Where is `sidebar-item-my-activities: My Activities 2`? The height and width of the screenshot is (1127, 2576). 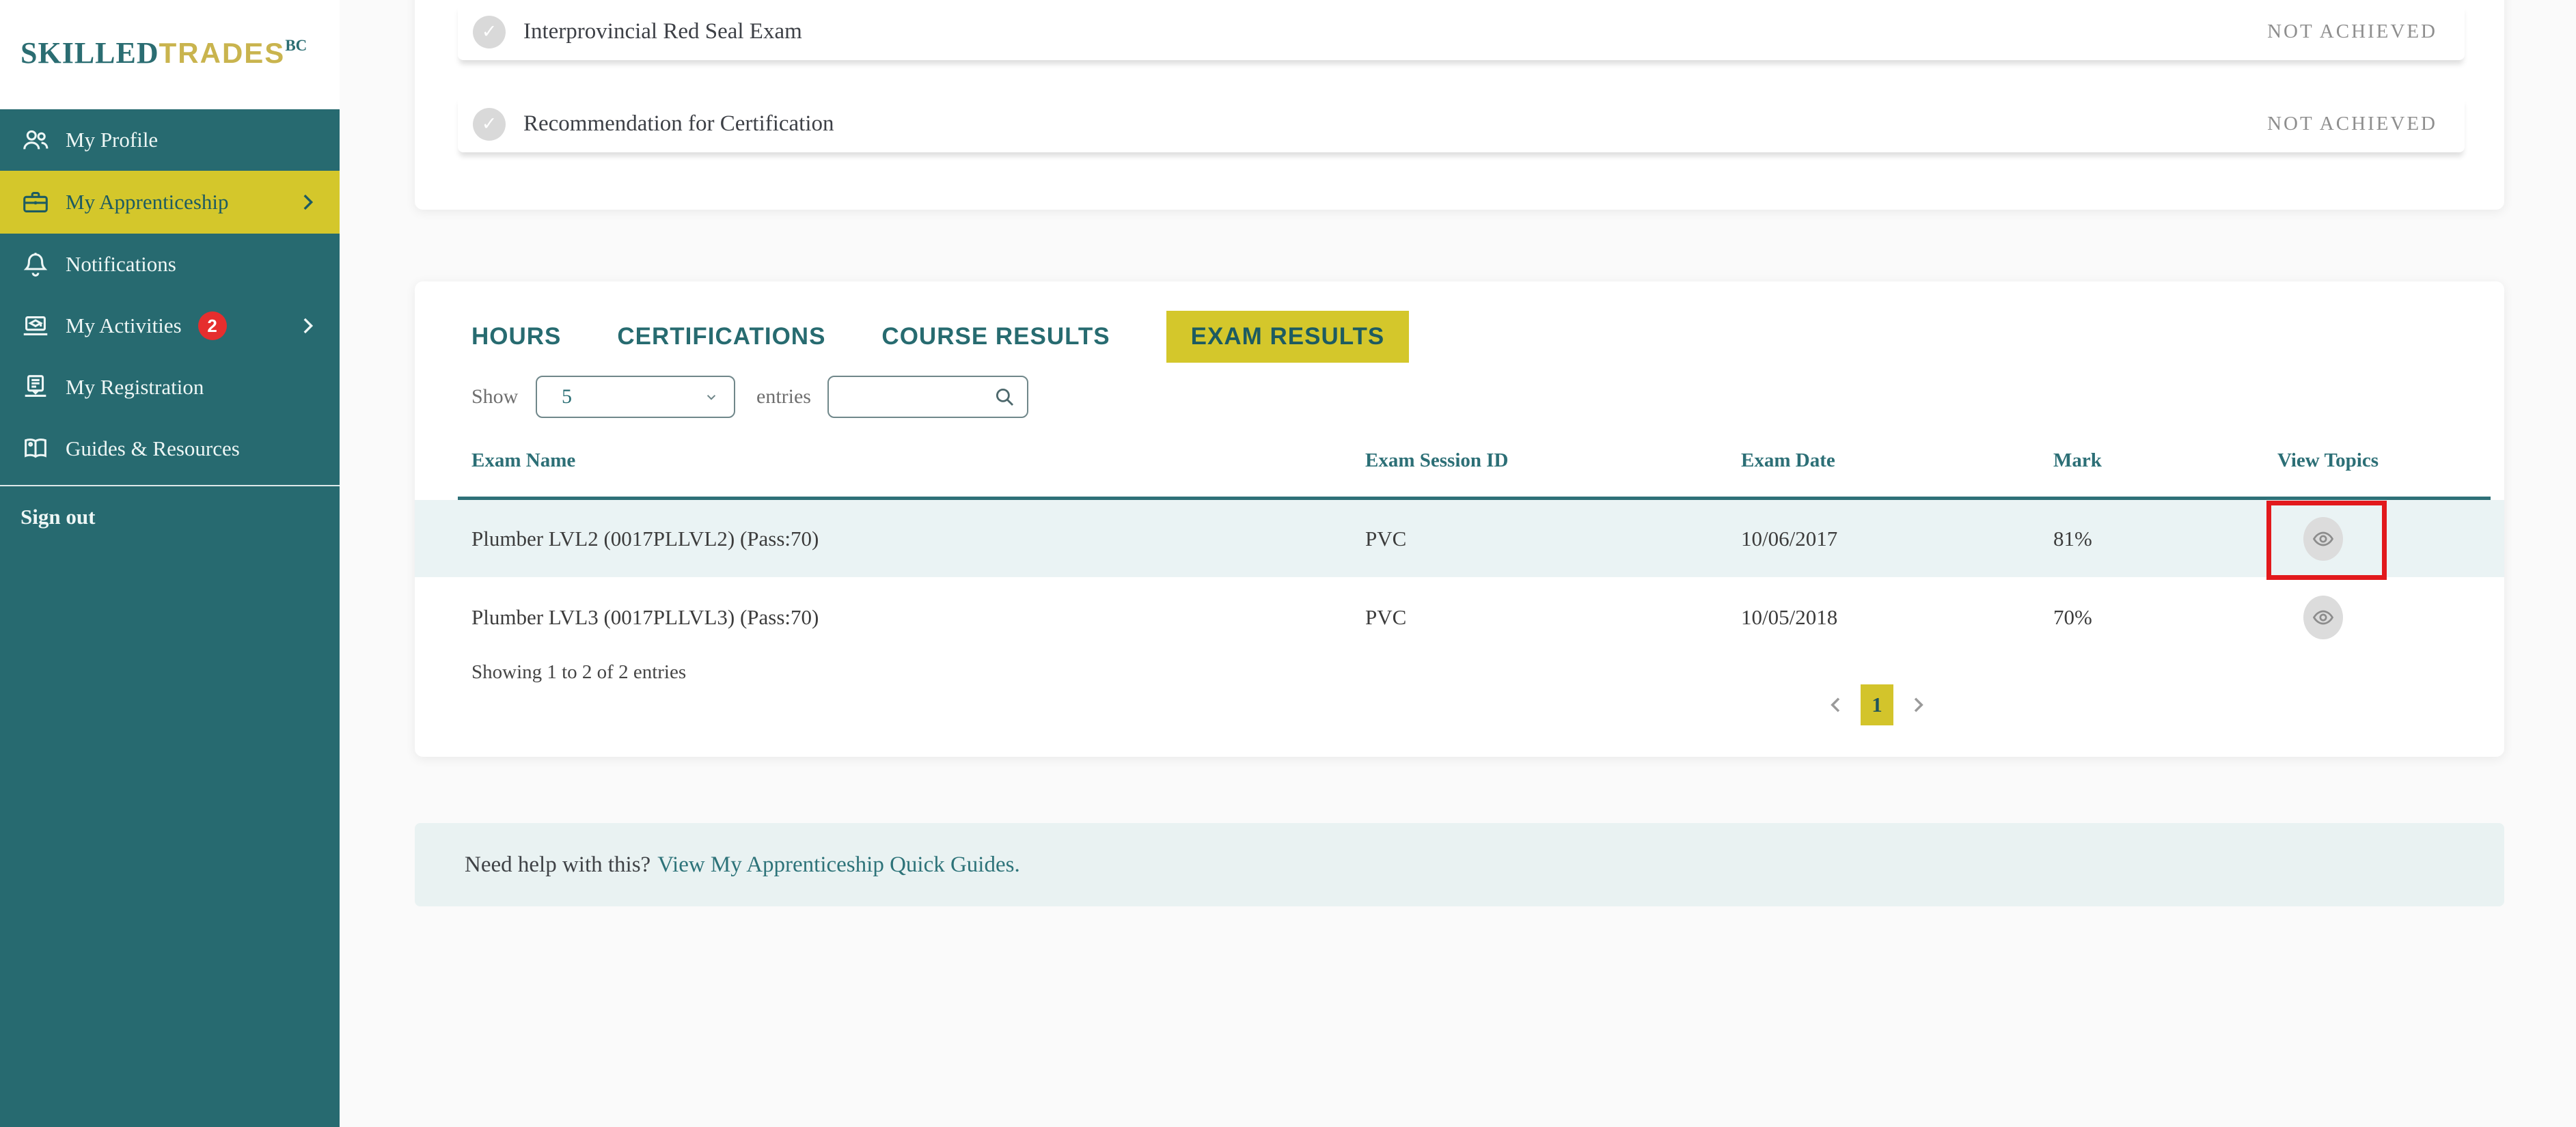 sidebar-item-my-activities: My Activities 2 is located at coordinates (170, 326).